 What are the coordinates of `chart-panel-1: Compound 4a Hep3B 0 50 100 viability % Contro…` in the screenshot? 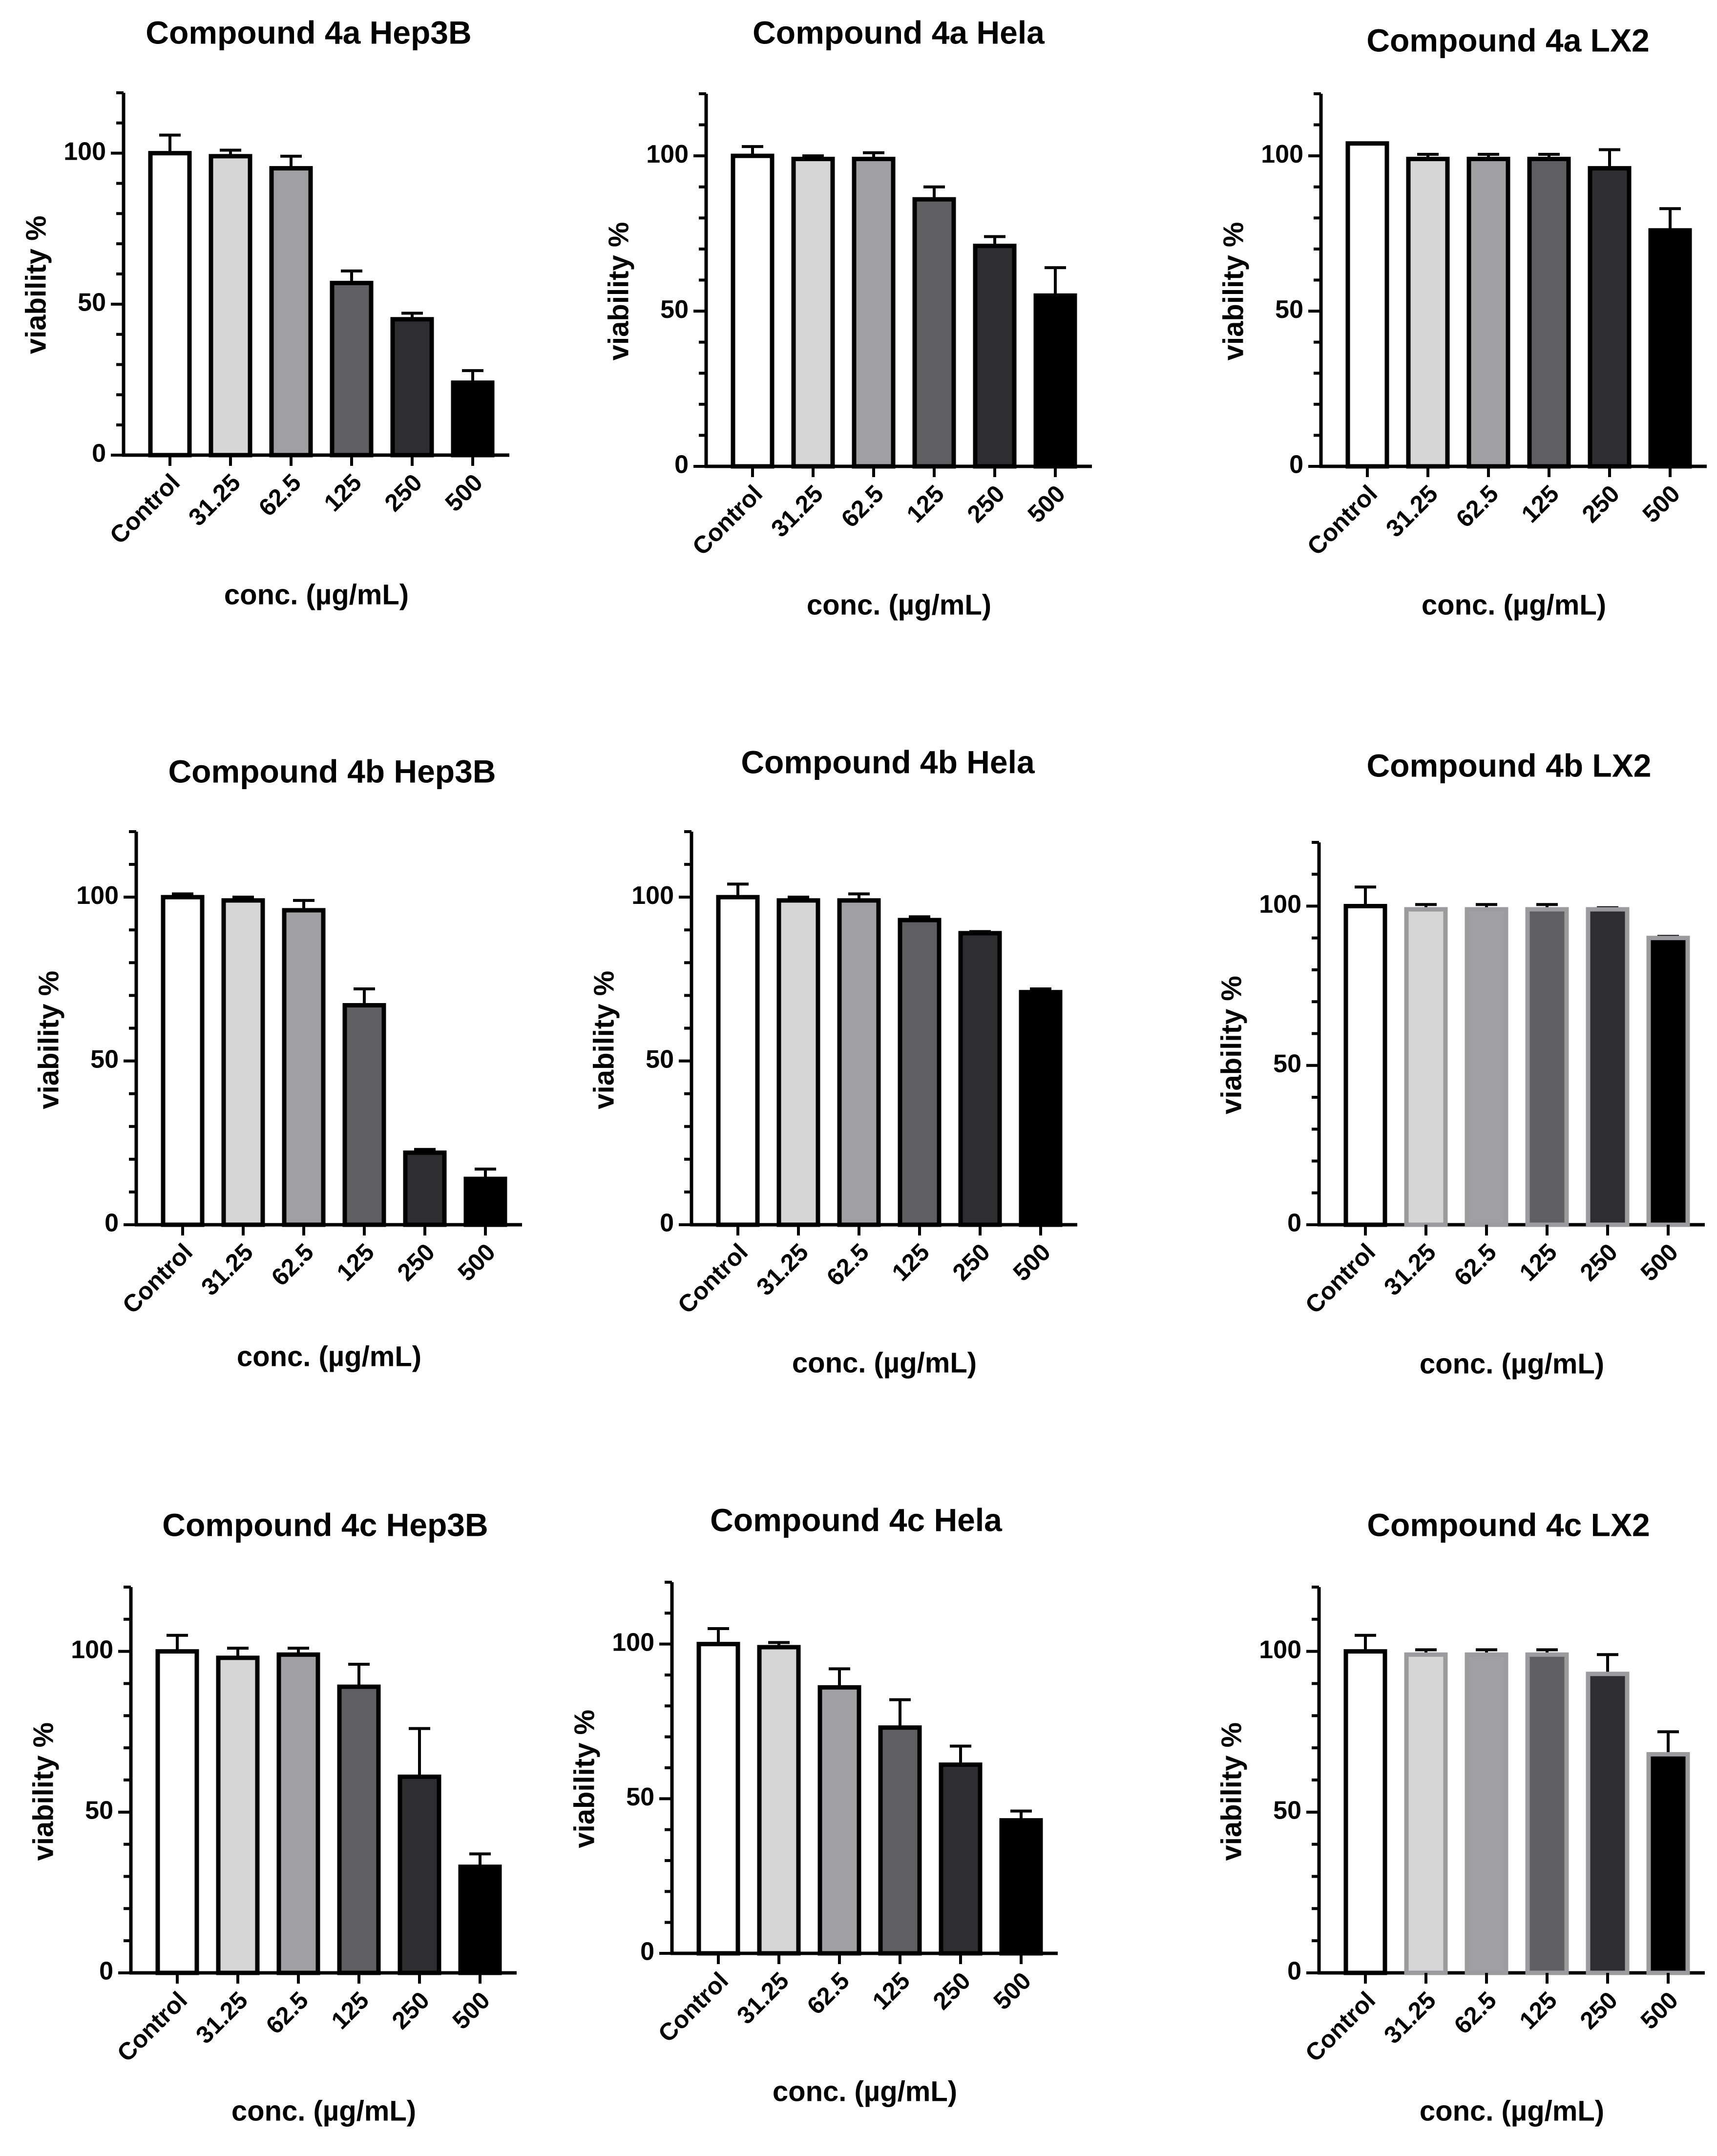 It's located at (264, 312).